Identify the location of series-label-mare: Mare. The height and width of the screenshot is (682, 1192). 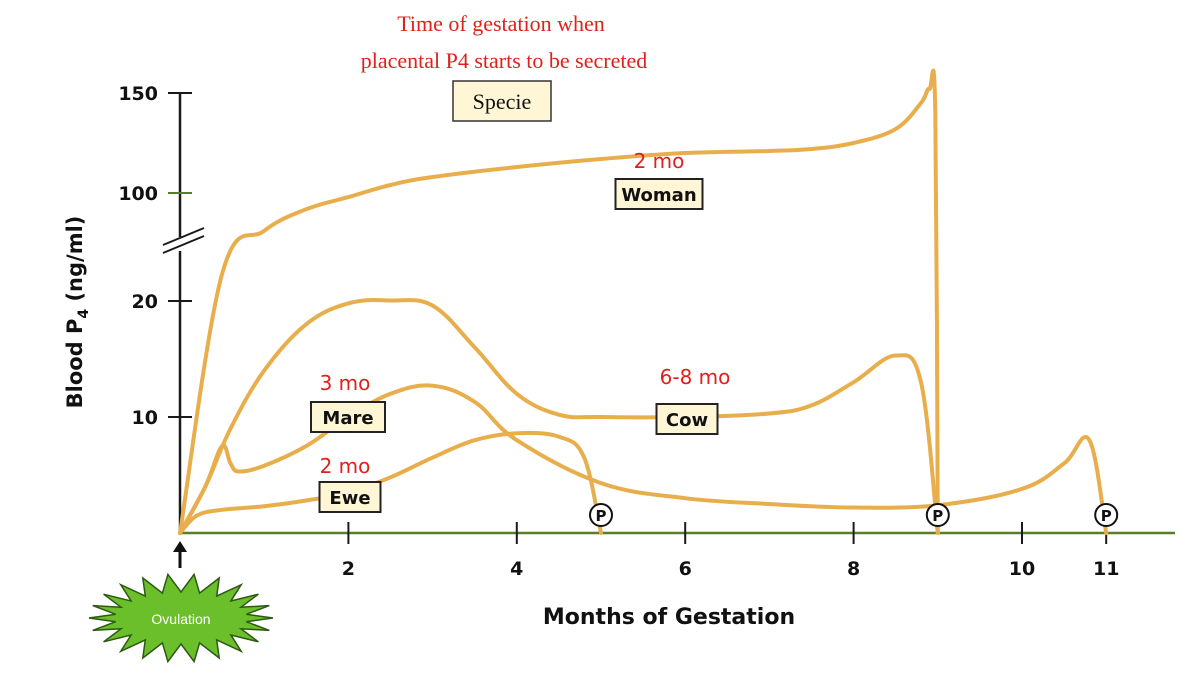
(347, 418).